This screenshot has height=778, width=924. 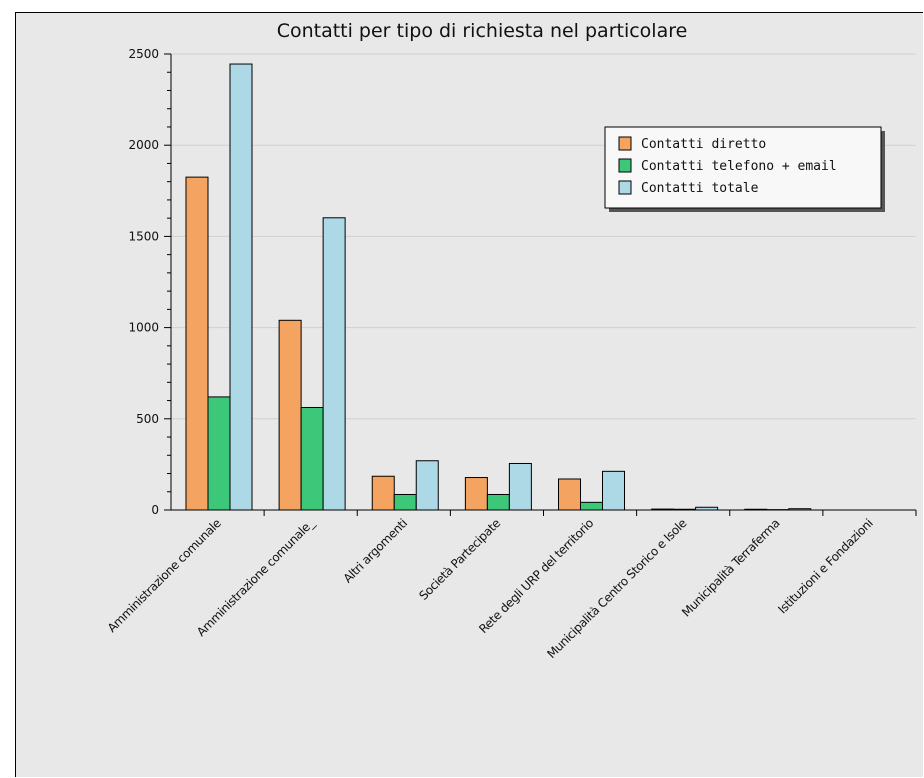 What do you see at coordinates (143, 236) in the screenshot?
I see `y-tick-label: 1500` at bounding box center [143, 236].